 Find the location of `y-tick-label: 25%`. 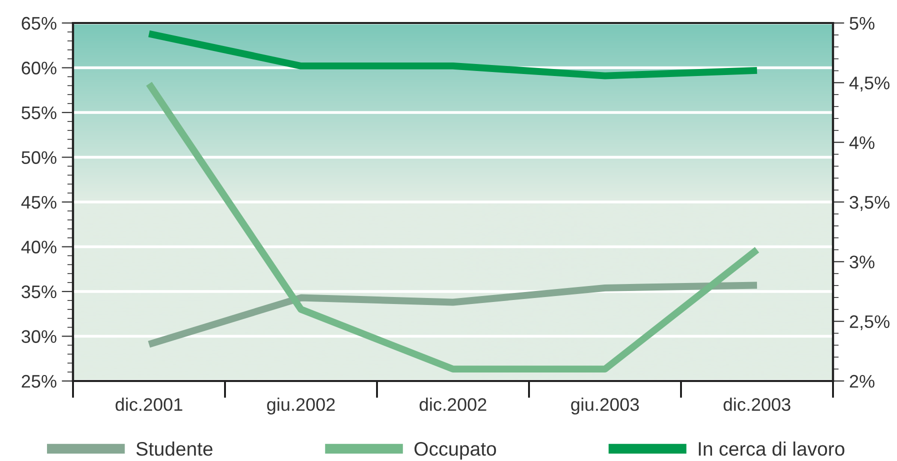

y-tick-label: 25% is located at coordinates (39, 381).